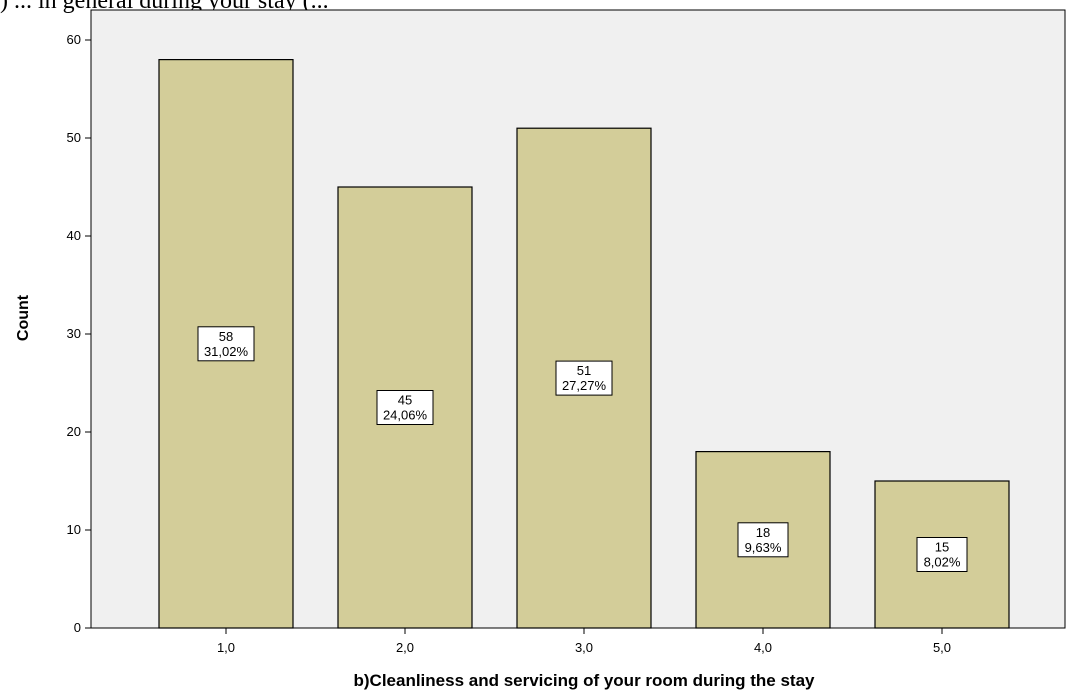 Image resolution: width=1069 pixels, height=692 pixels. Describe the element at coordinates (942, 562) in the screenshot. I see `data-label-percent: 8,02%` at that location.